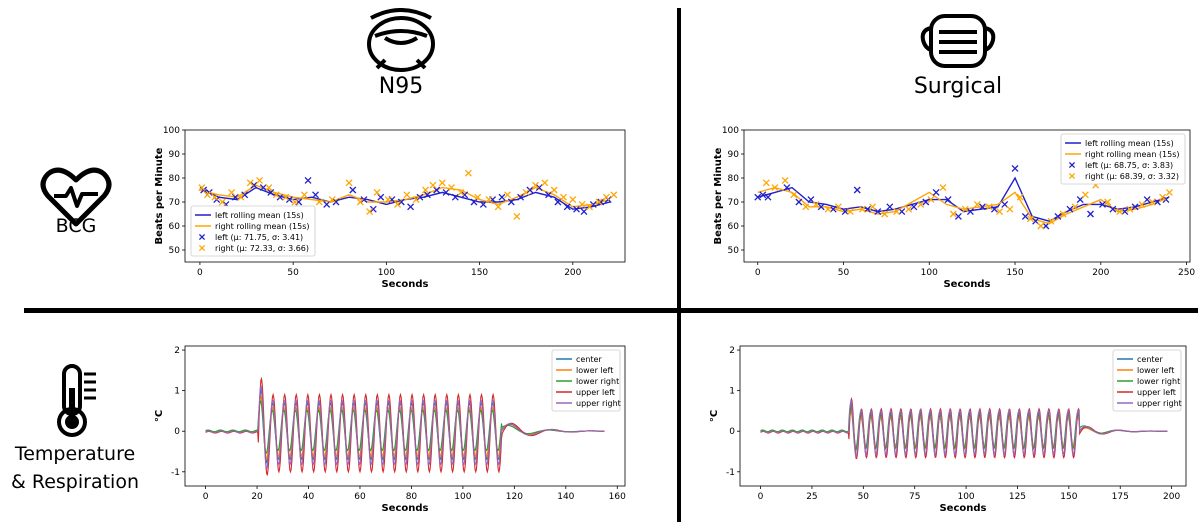  I want to click on thermometer-icon, so click(76, 400).